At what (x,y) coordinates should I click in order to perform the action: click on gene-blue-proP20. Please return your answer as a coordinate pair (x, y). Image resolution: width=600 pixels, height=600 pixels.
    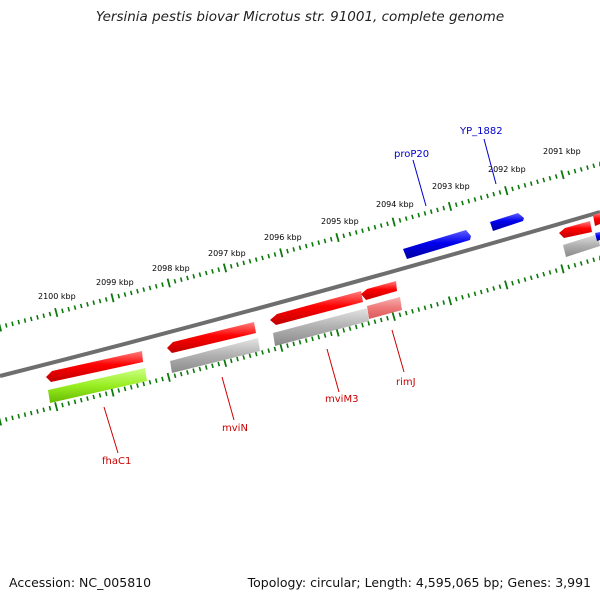
    Looking at the image, I should click on (437, 244).